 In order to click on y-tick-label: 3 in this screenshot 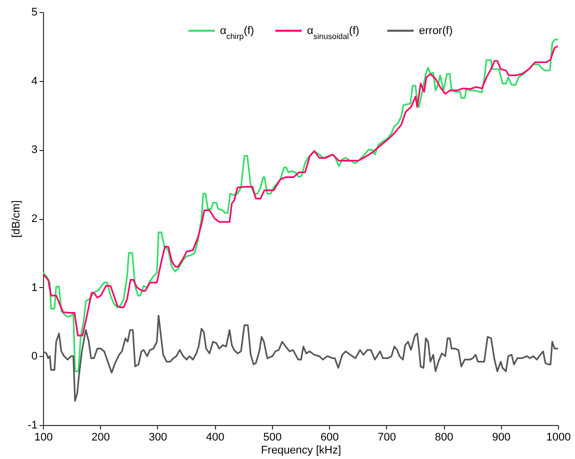, I will do `click(34, 150)`.